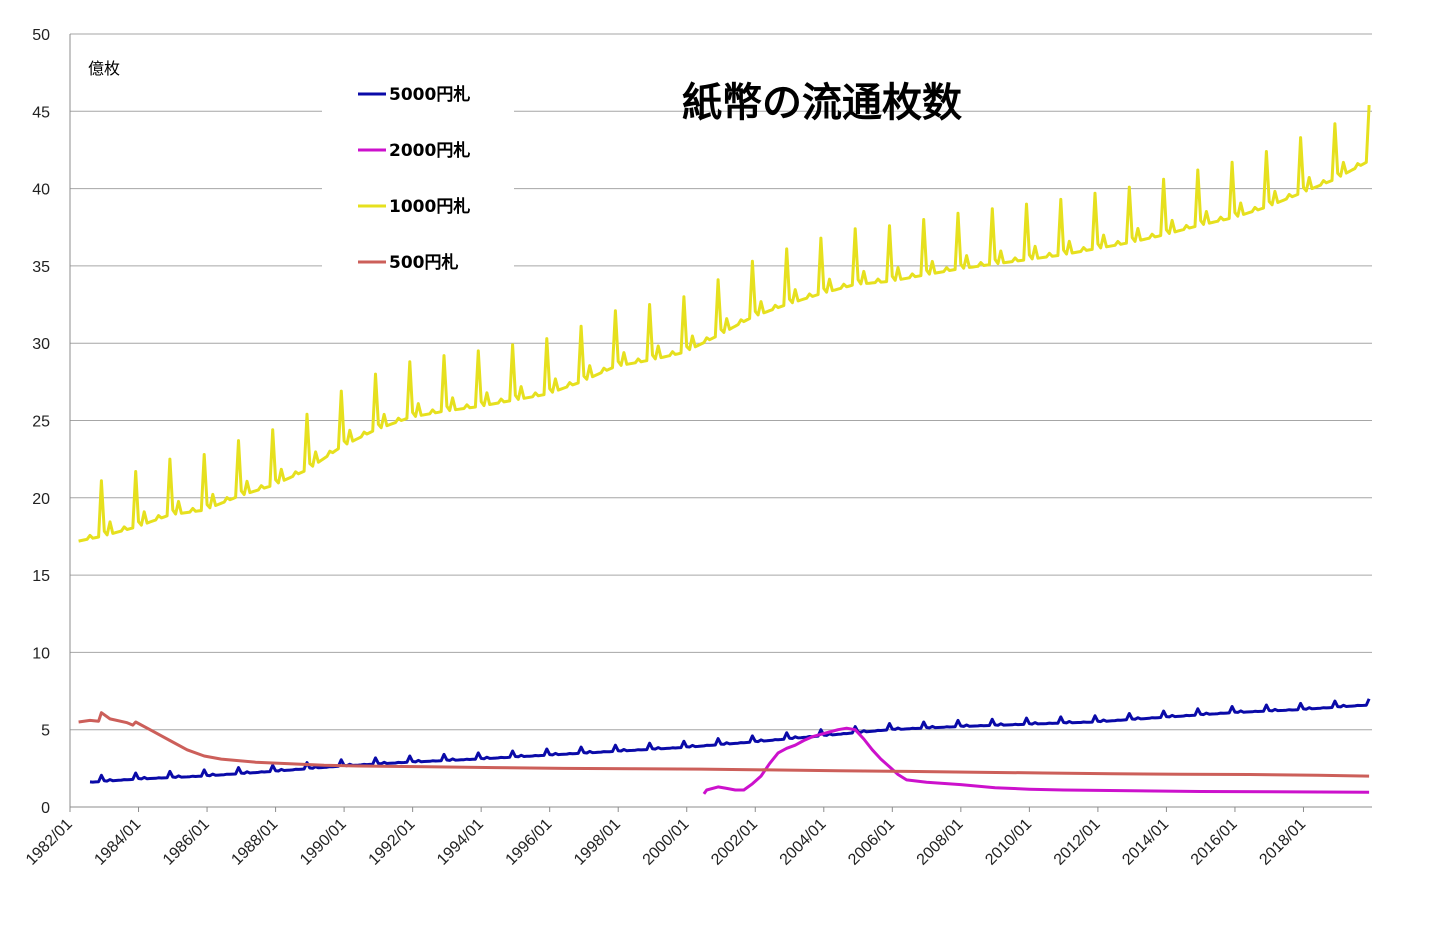 This screenshot has height=935, width=1441. I want to click on y-tick-label: 15, so click(41, 576).